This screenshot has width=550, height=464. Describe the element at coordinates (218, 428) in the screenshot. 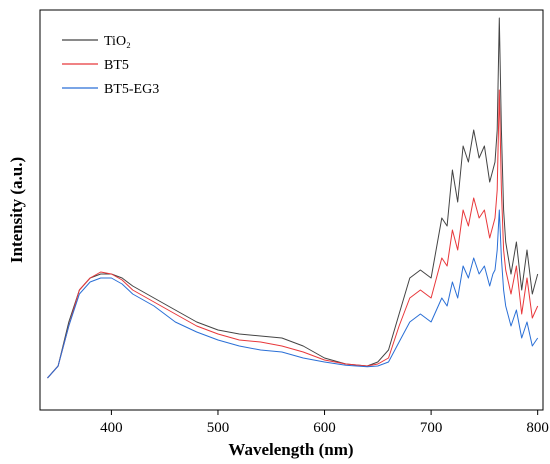

I see `x-tick-label: 500` at that location.